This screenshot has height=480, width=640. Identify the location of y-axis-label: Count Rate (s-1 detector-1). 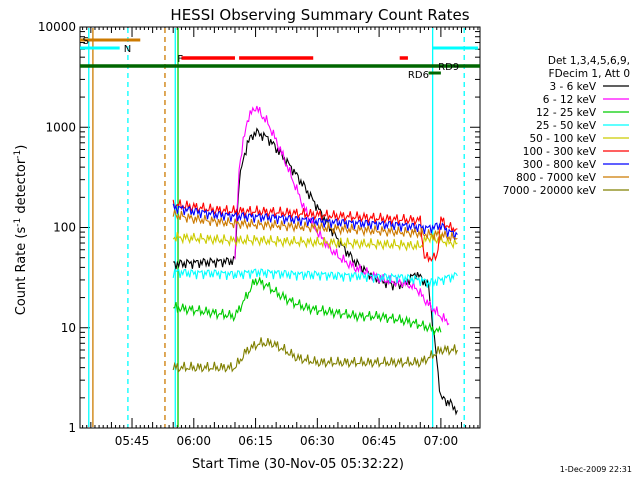
(21, 230).